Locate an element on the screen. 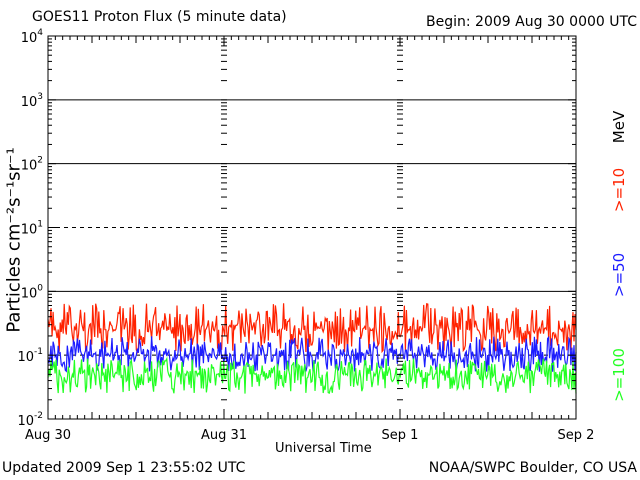  x-tick-label: Aug 31 is located at coordinates (224, 435).